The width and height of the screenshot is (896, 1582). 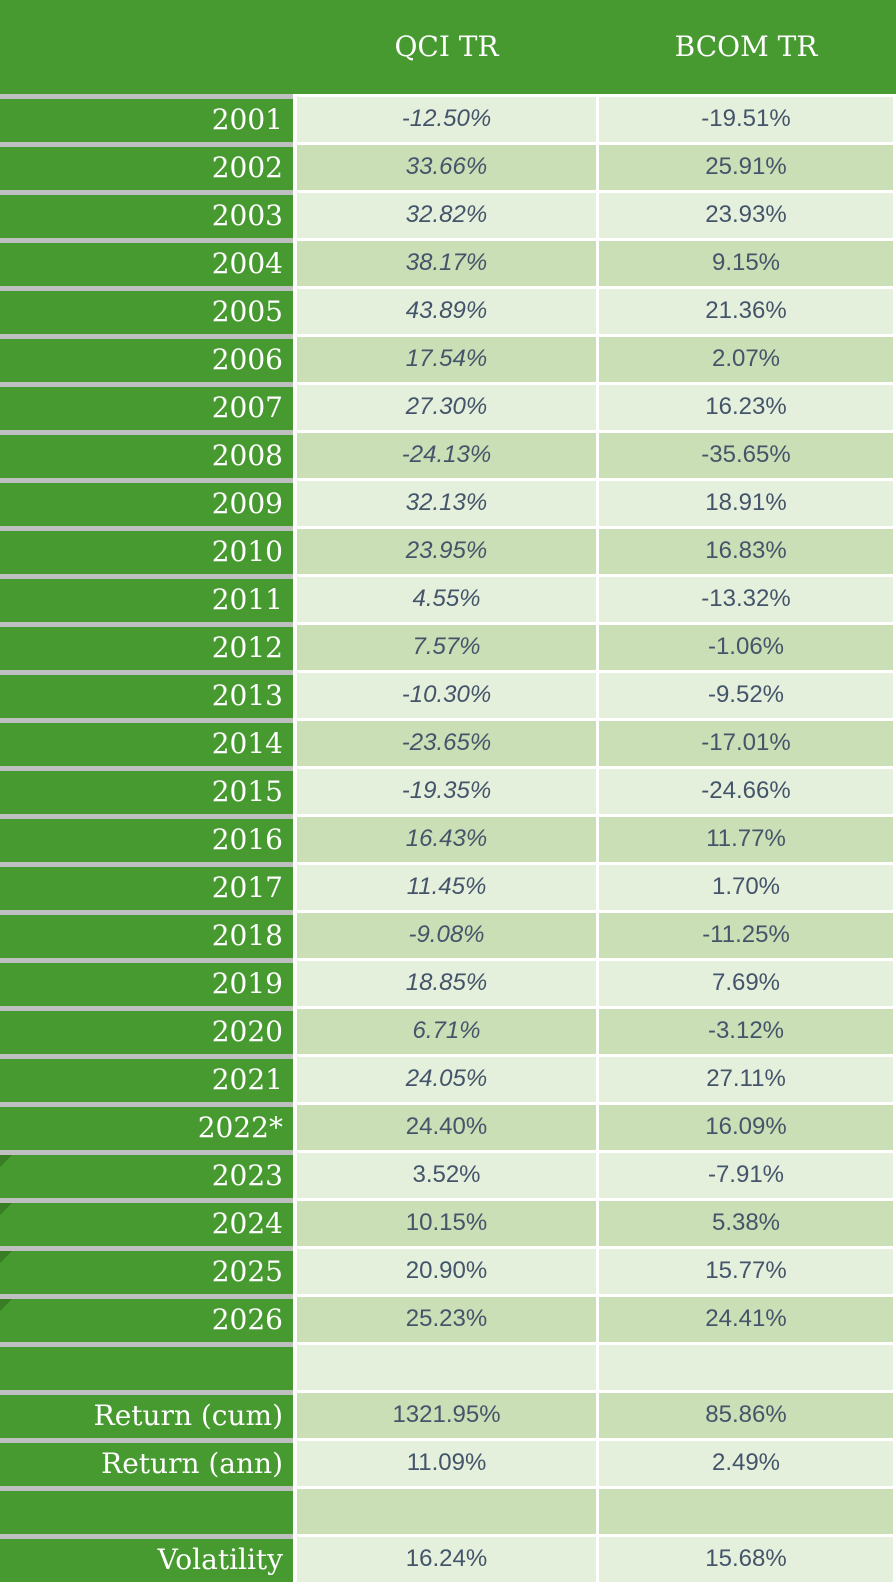 What do you see at coordinates (746, 934) in the screenshot?
I see `bcom-tr-value-cell: -11.25%` at bounding box center [746, 934].